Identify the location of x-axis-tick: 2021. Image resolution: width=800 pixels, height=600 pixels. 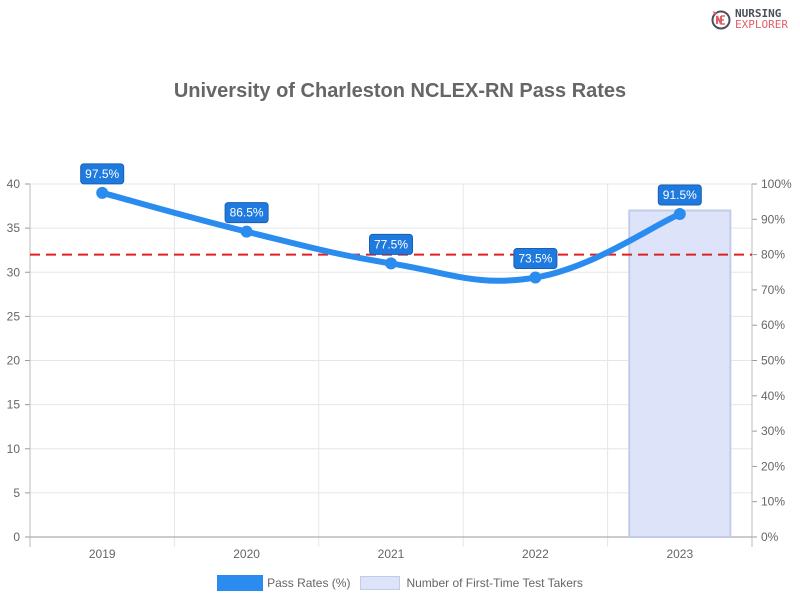
(391, 554).